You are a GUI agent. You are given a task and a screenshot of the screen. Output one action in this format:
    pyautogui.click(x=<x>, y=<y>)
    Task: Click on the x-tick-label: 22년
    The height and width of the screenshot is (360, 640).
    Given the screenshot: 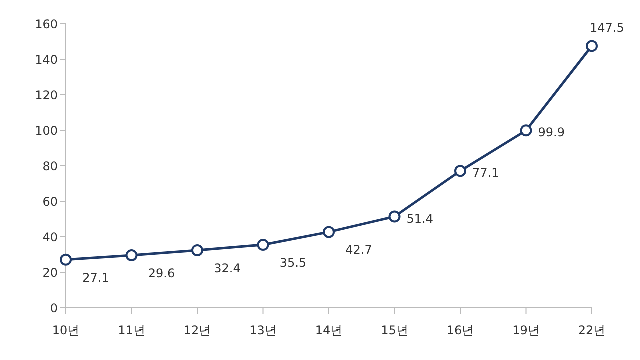 What is the action you would take?
    pyautogui.click(x=592, y=331)
    